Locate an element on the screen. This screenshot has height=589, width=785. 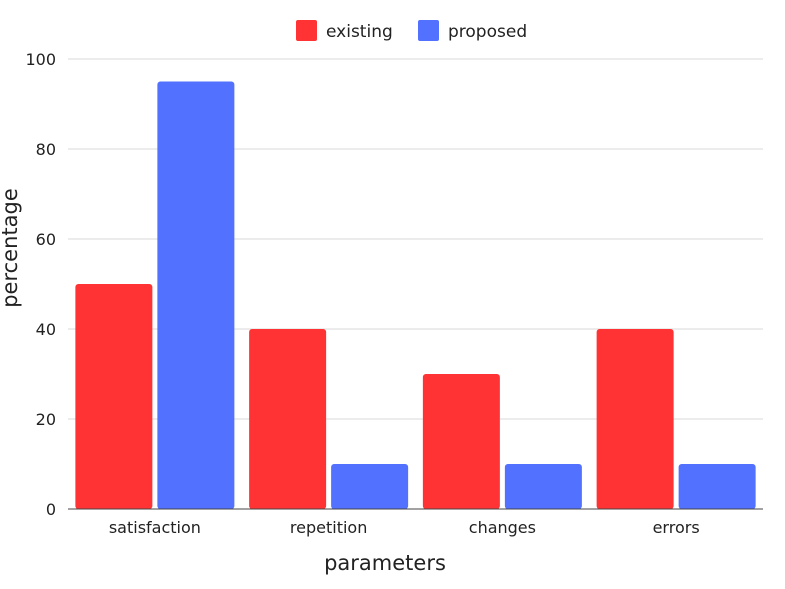
y-tick-label: 100 is located at coordinates (40, 59).